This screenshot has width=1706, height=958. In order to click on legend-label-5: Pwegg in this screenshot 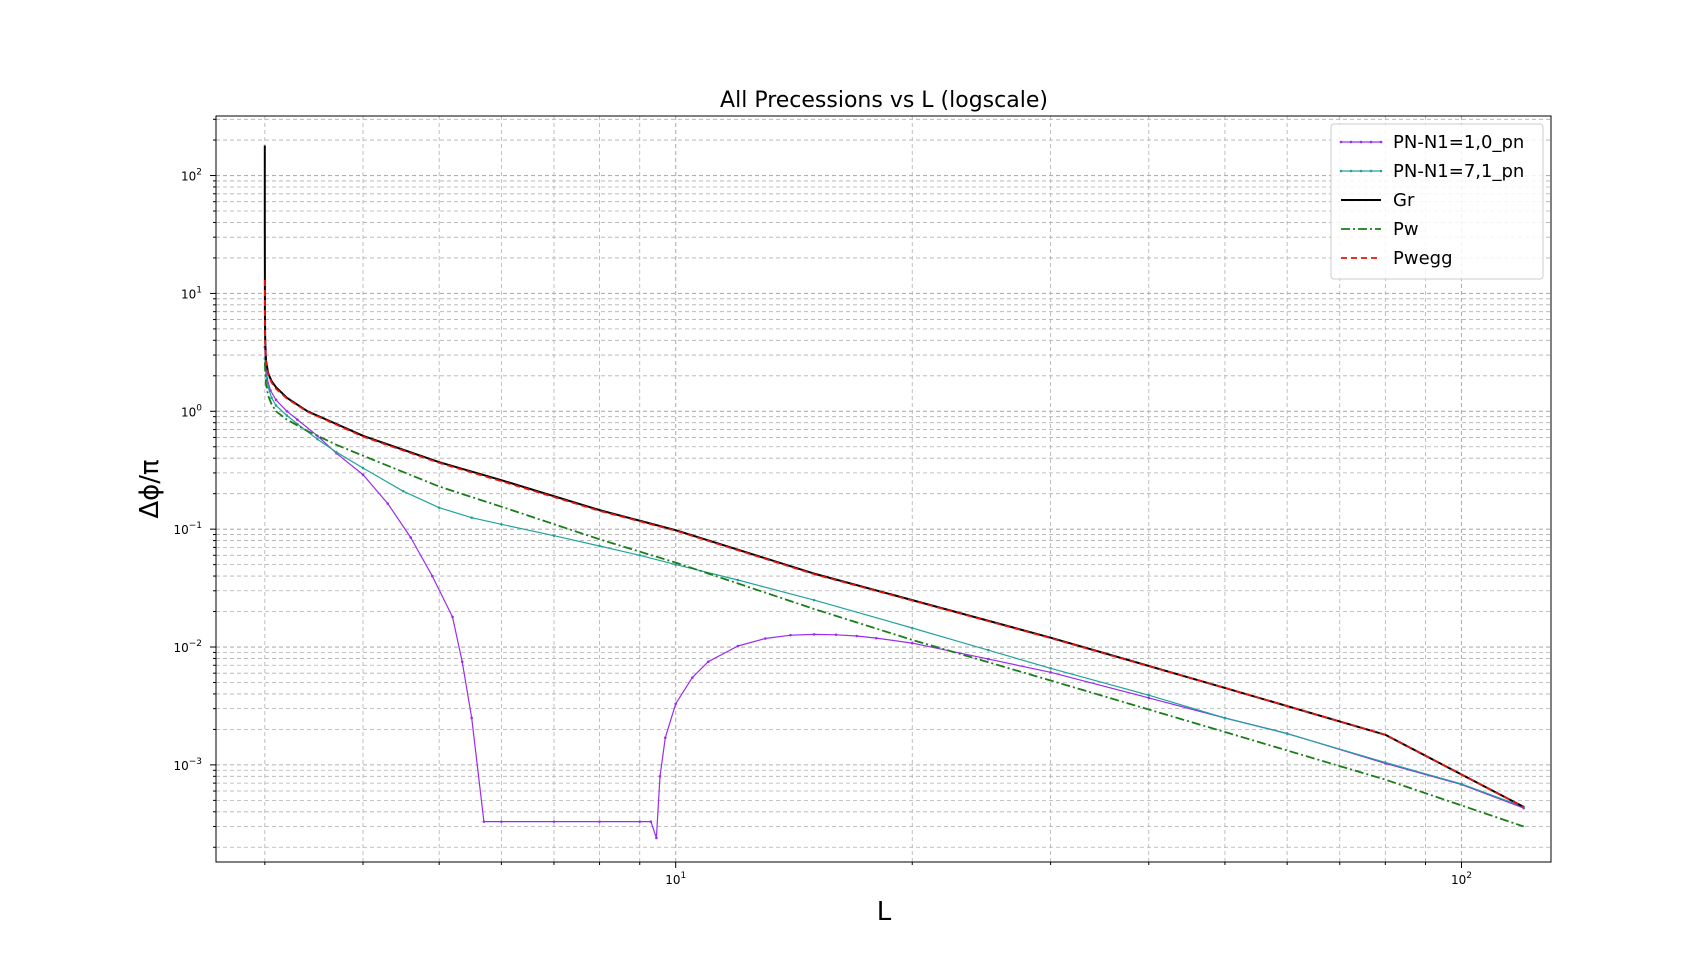, I will do `click(1423, 258)`.